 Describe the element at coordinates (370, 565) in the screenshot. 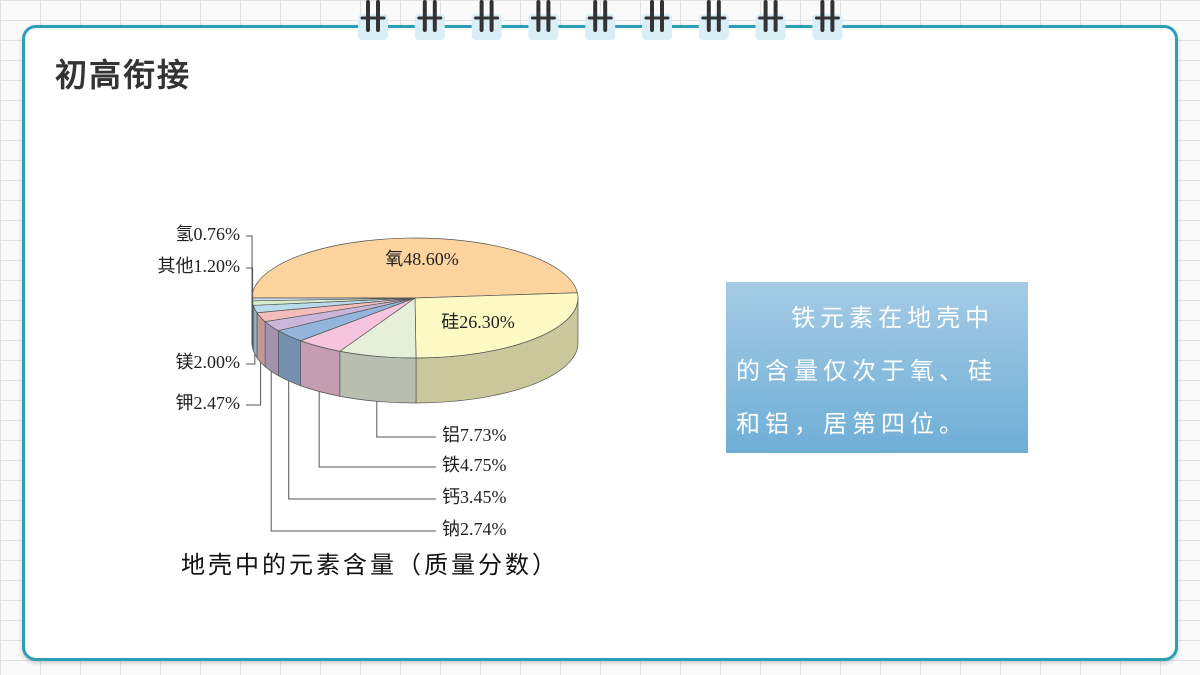

I see `chart-caption: 地壳中的元素含量（质量分数）` at that location.